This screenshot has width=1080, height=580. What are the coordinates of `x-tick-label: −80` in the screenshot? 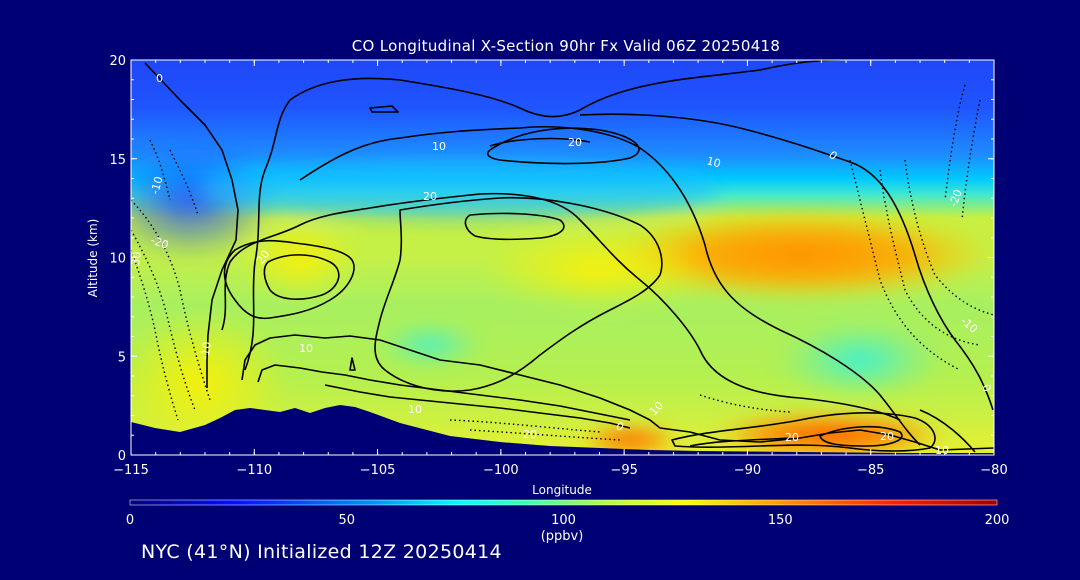 It's located at (993, 470).